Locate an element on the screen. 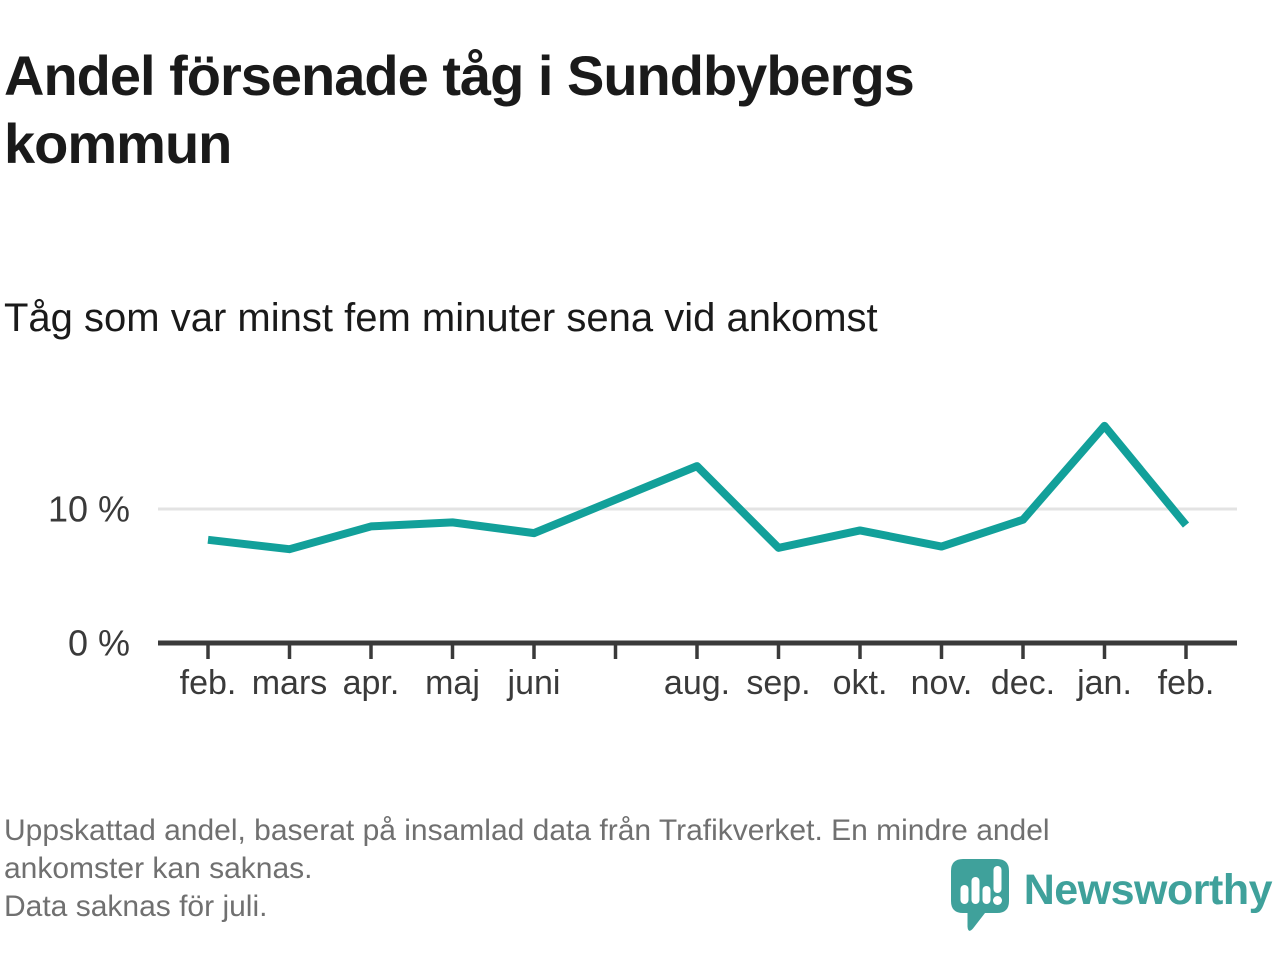 This screenshot has height=960, width=1280. source-note-line: Data saknas för juli. is located at coordinates (136, 906).